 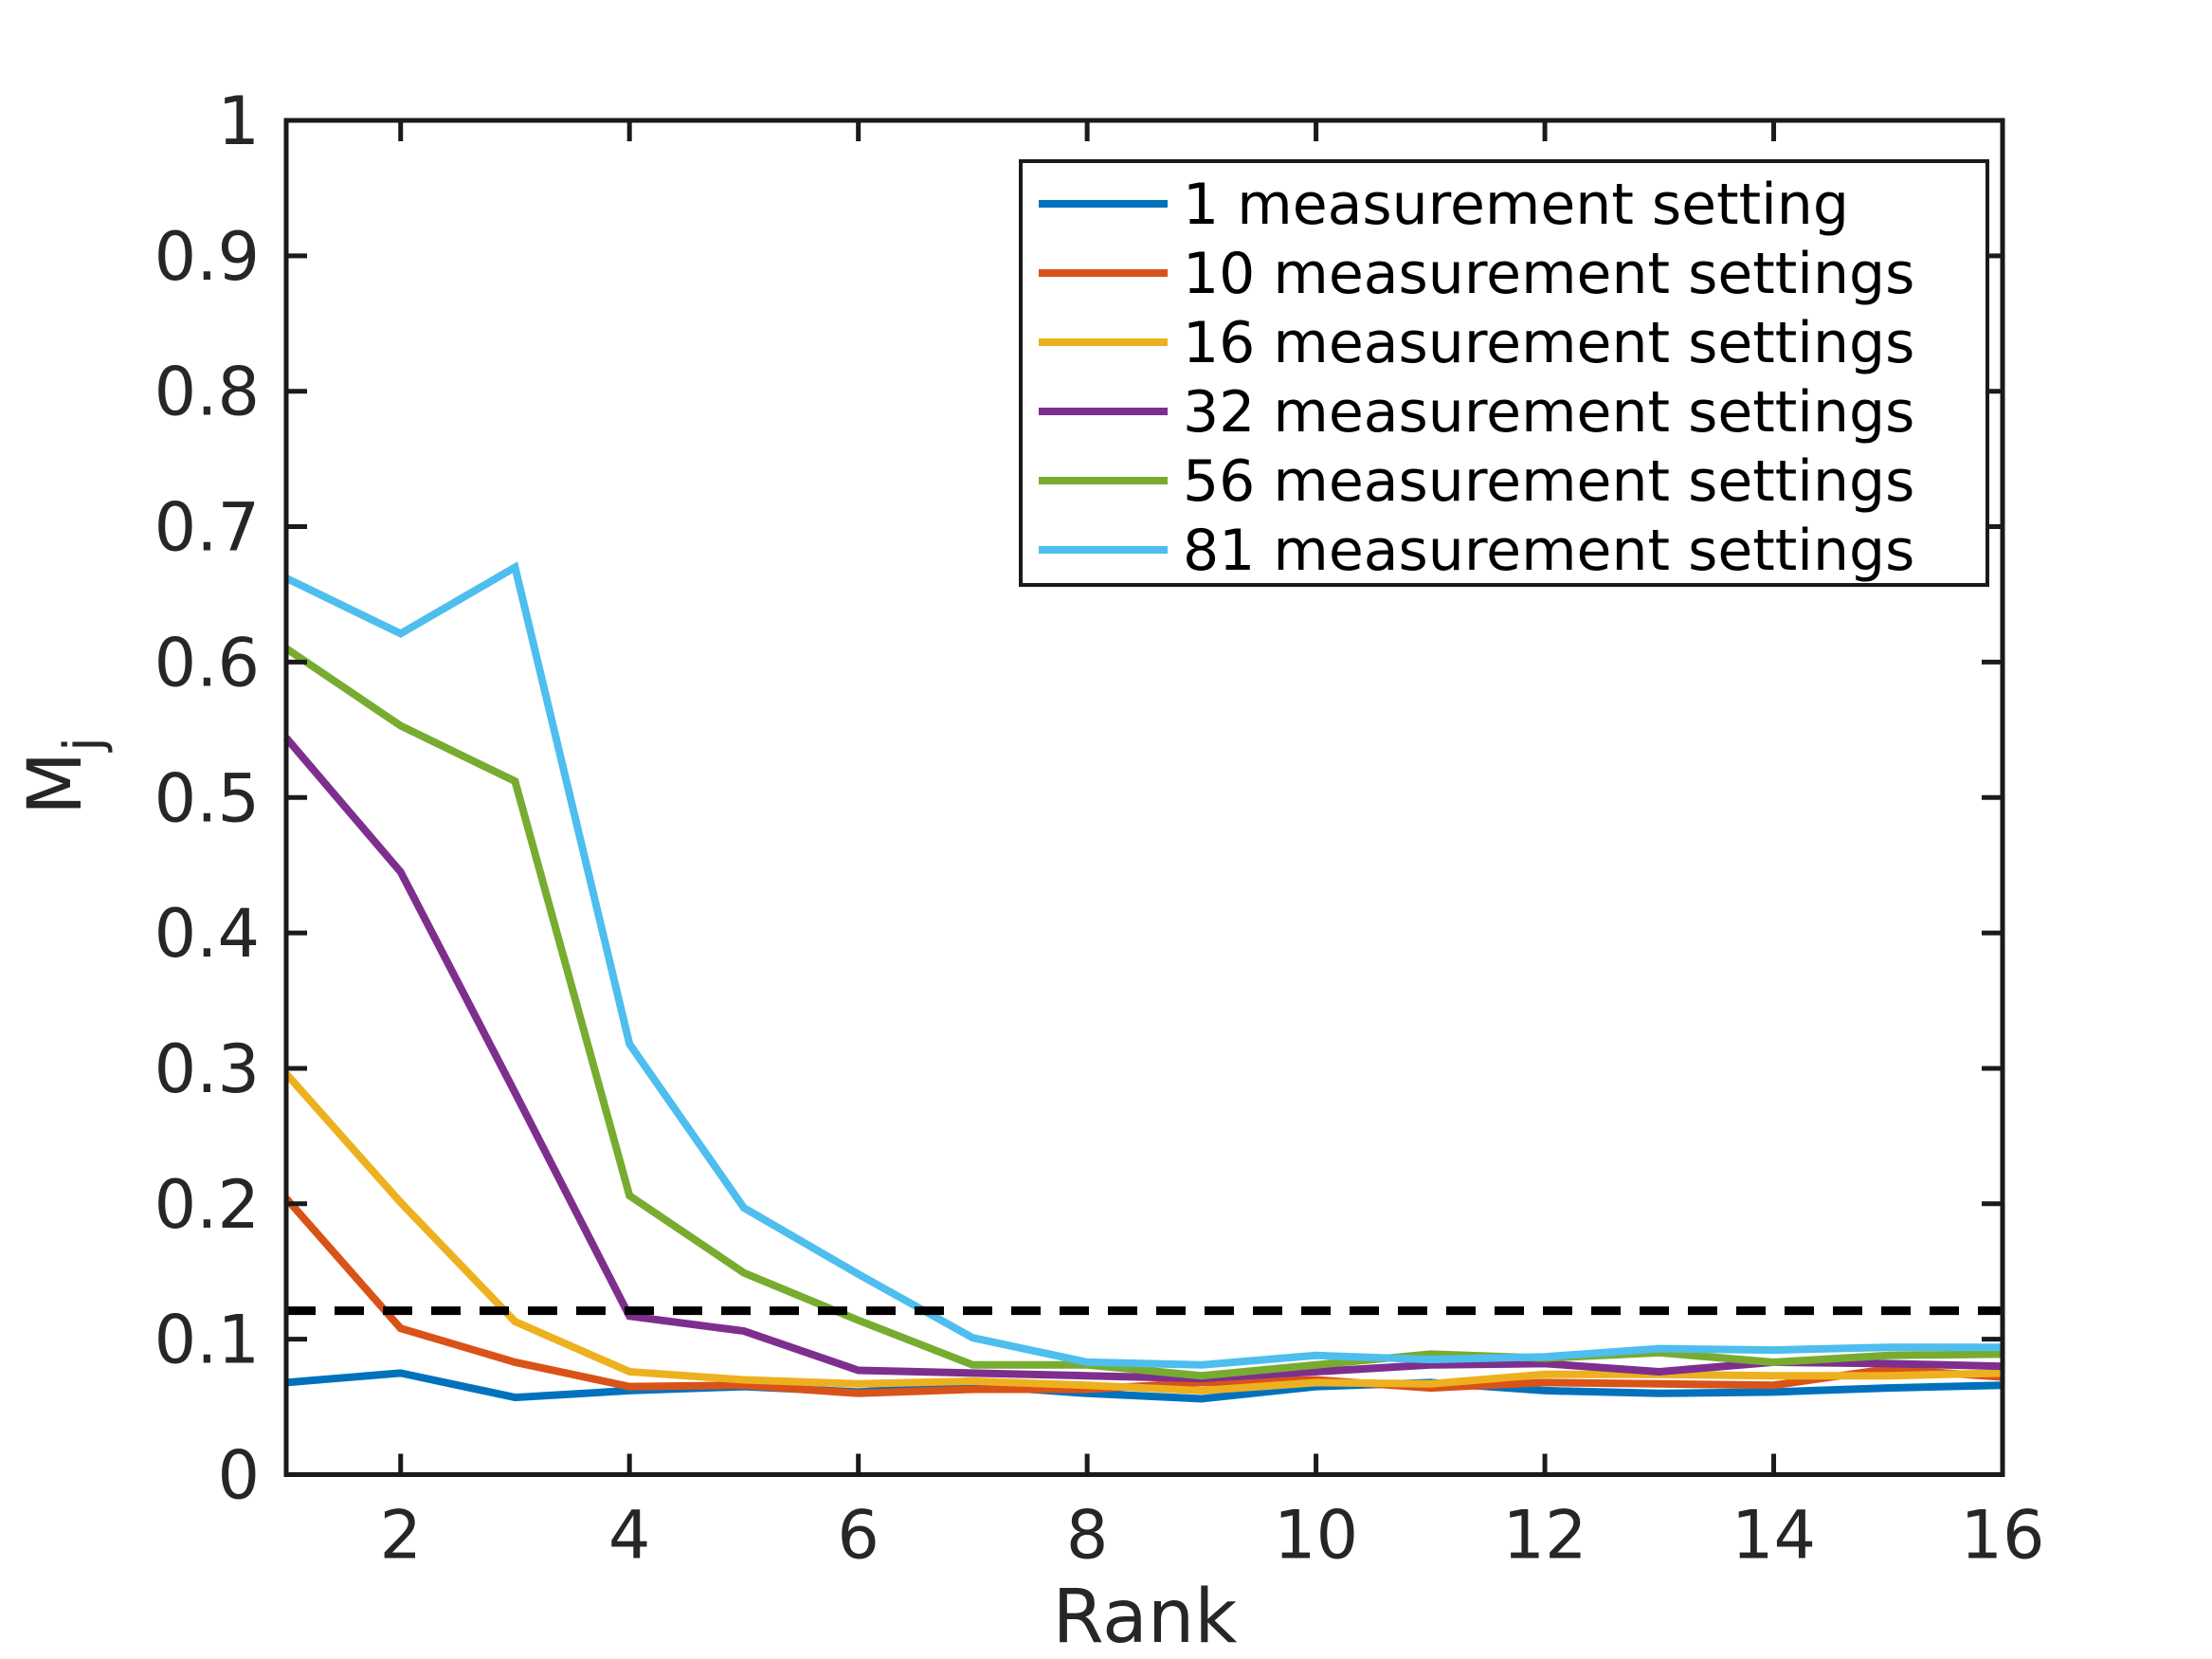 I want to click on y-axis-label-base: M, so click(x=56, y=783).